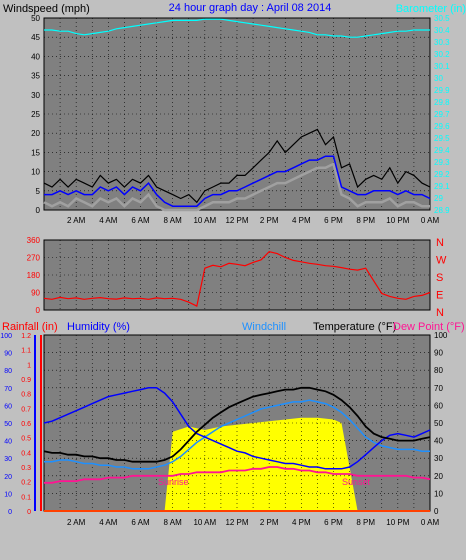 The height and width of the screenshot is (560, 466). I want to click on x-tick-label: 2 PM, so click(269, 522).